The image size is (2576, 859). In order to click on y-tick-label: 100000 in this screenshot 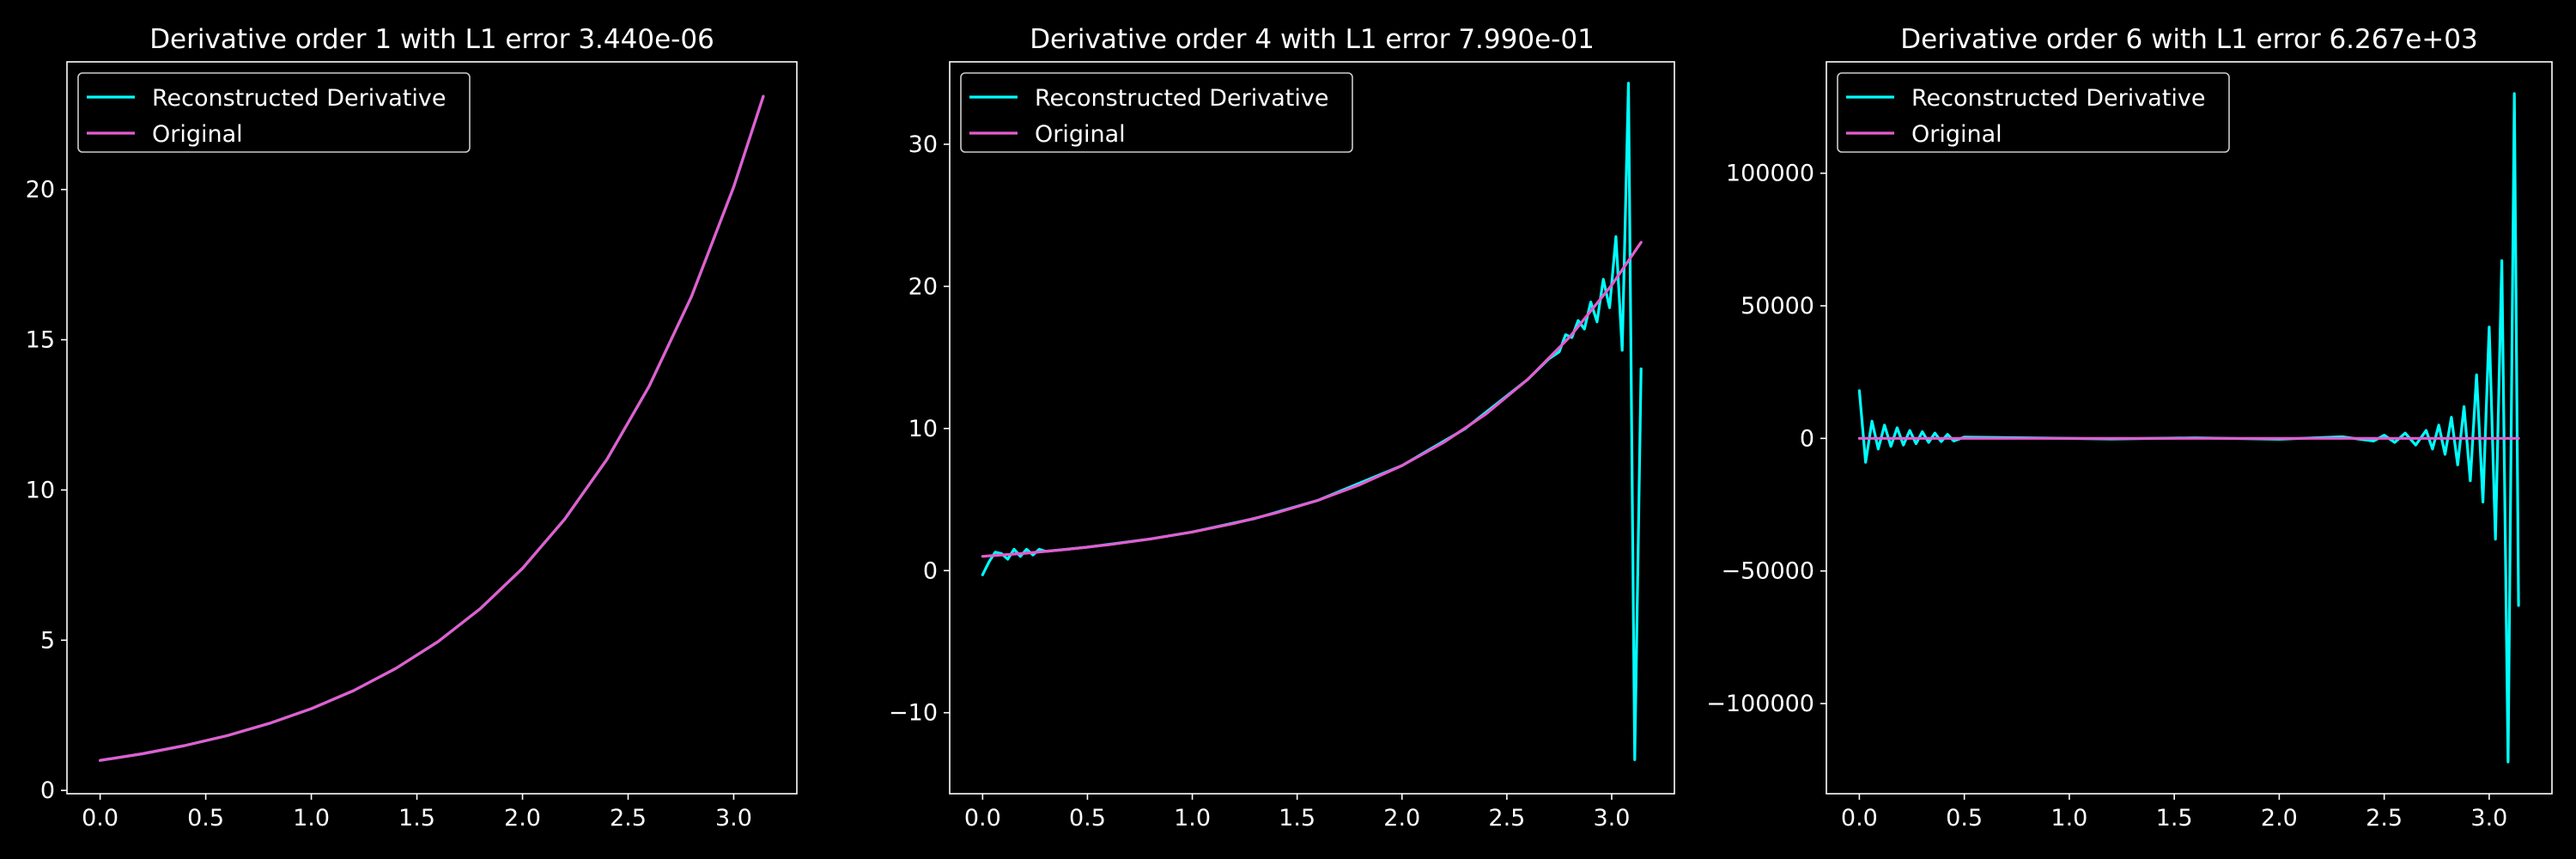, I will do `click(1770, 174)`.